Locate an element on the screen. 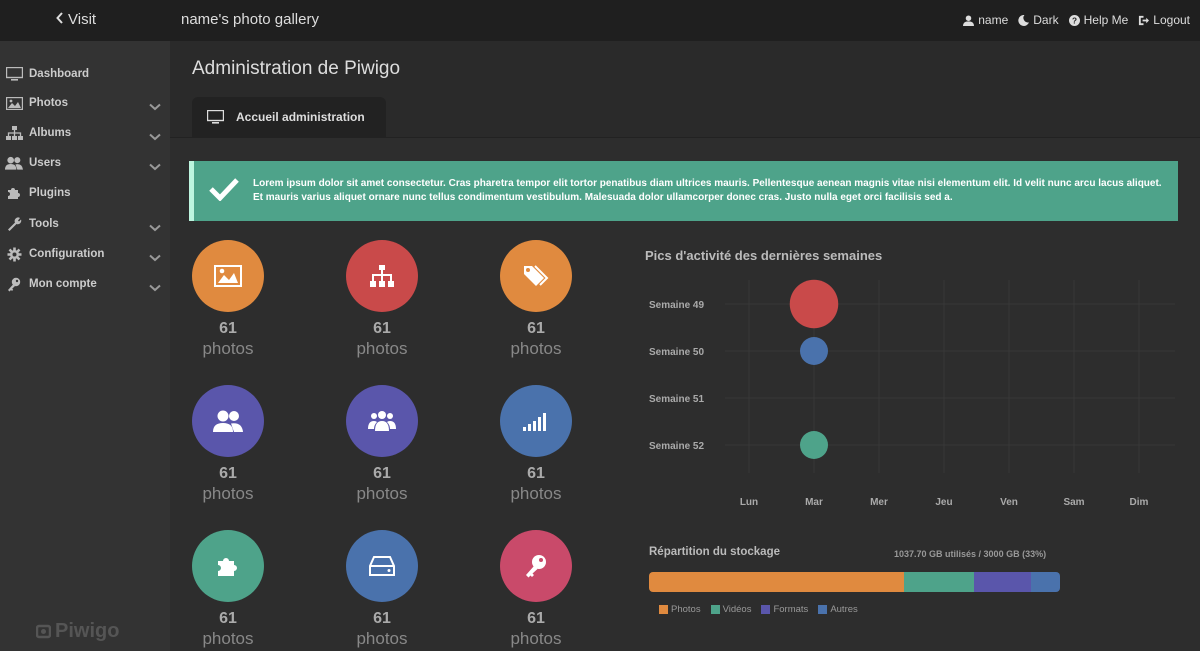 The height and width of the screenshot is (651, 1200). users-icon is located at coordinates (228, 421).